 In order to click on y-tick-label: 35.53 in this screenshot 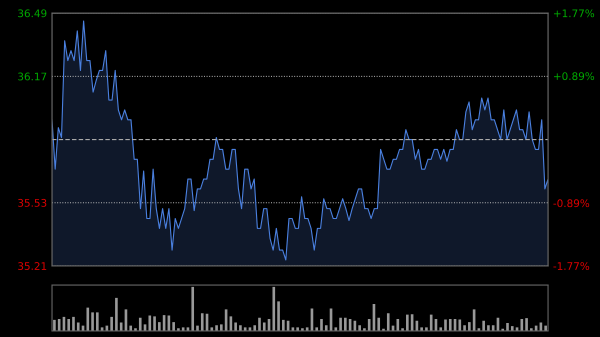, I will do `click(32, 202)`.